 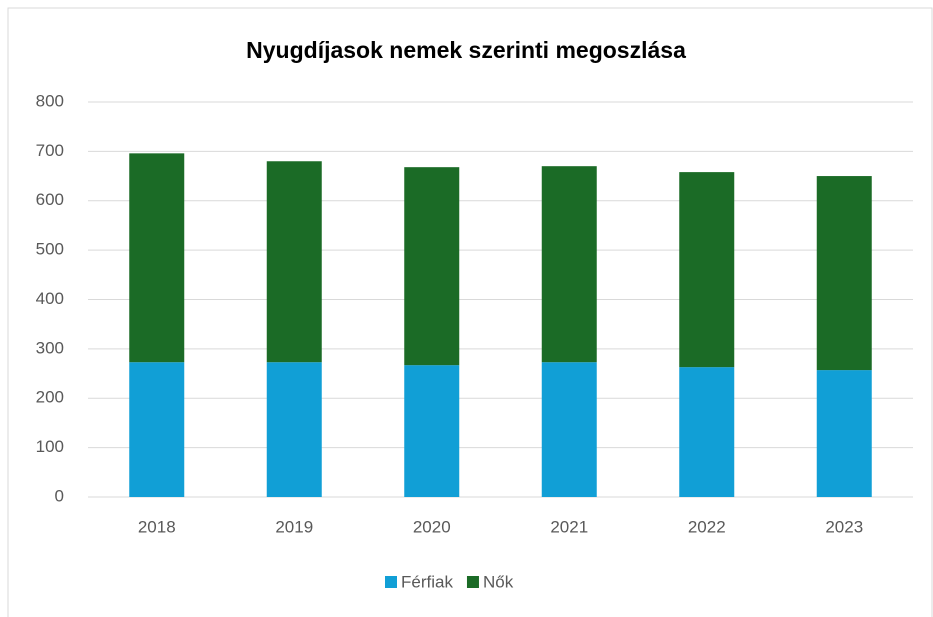 What do you see at coordinates (432, 526) in the screenshot?
I see `x-tick-label: 2020` at bounding box center [432, 526].